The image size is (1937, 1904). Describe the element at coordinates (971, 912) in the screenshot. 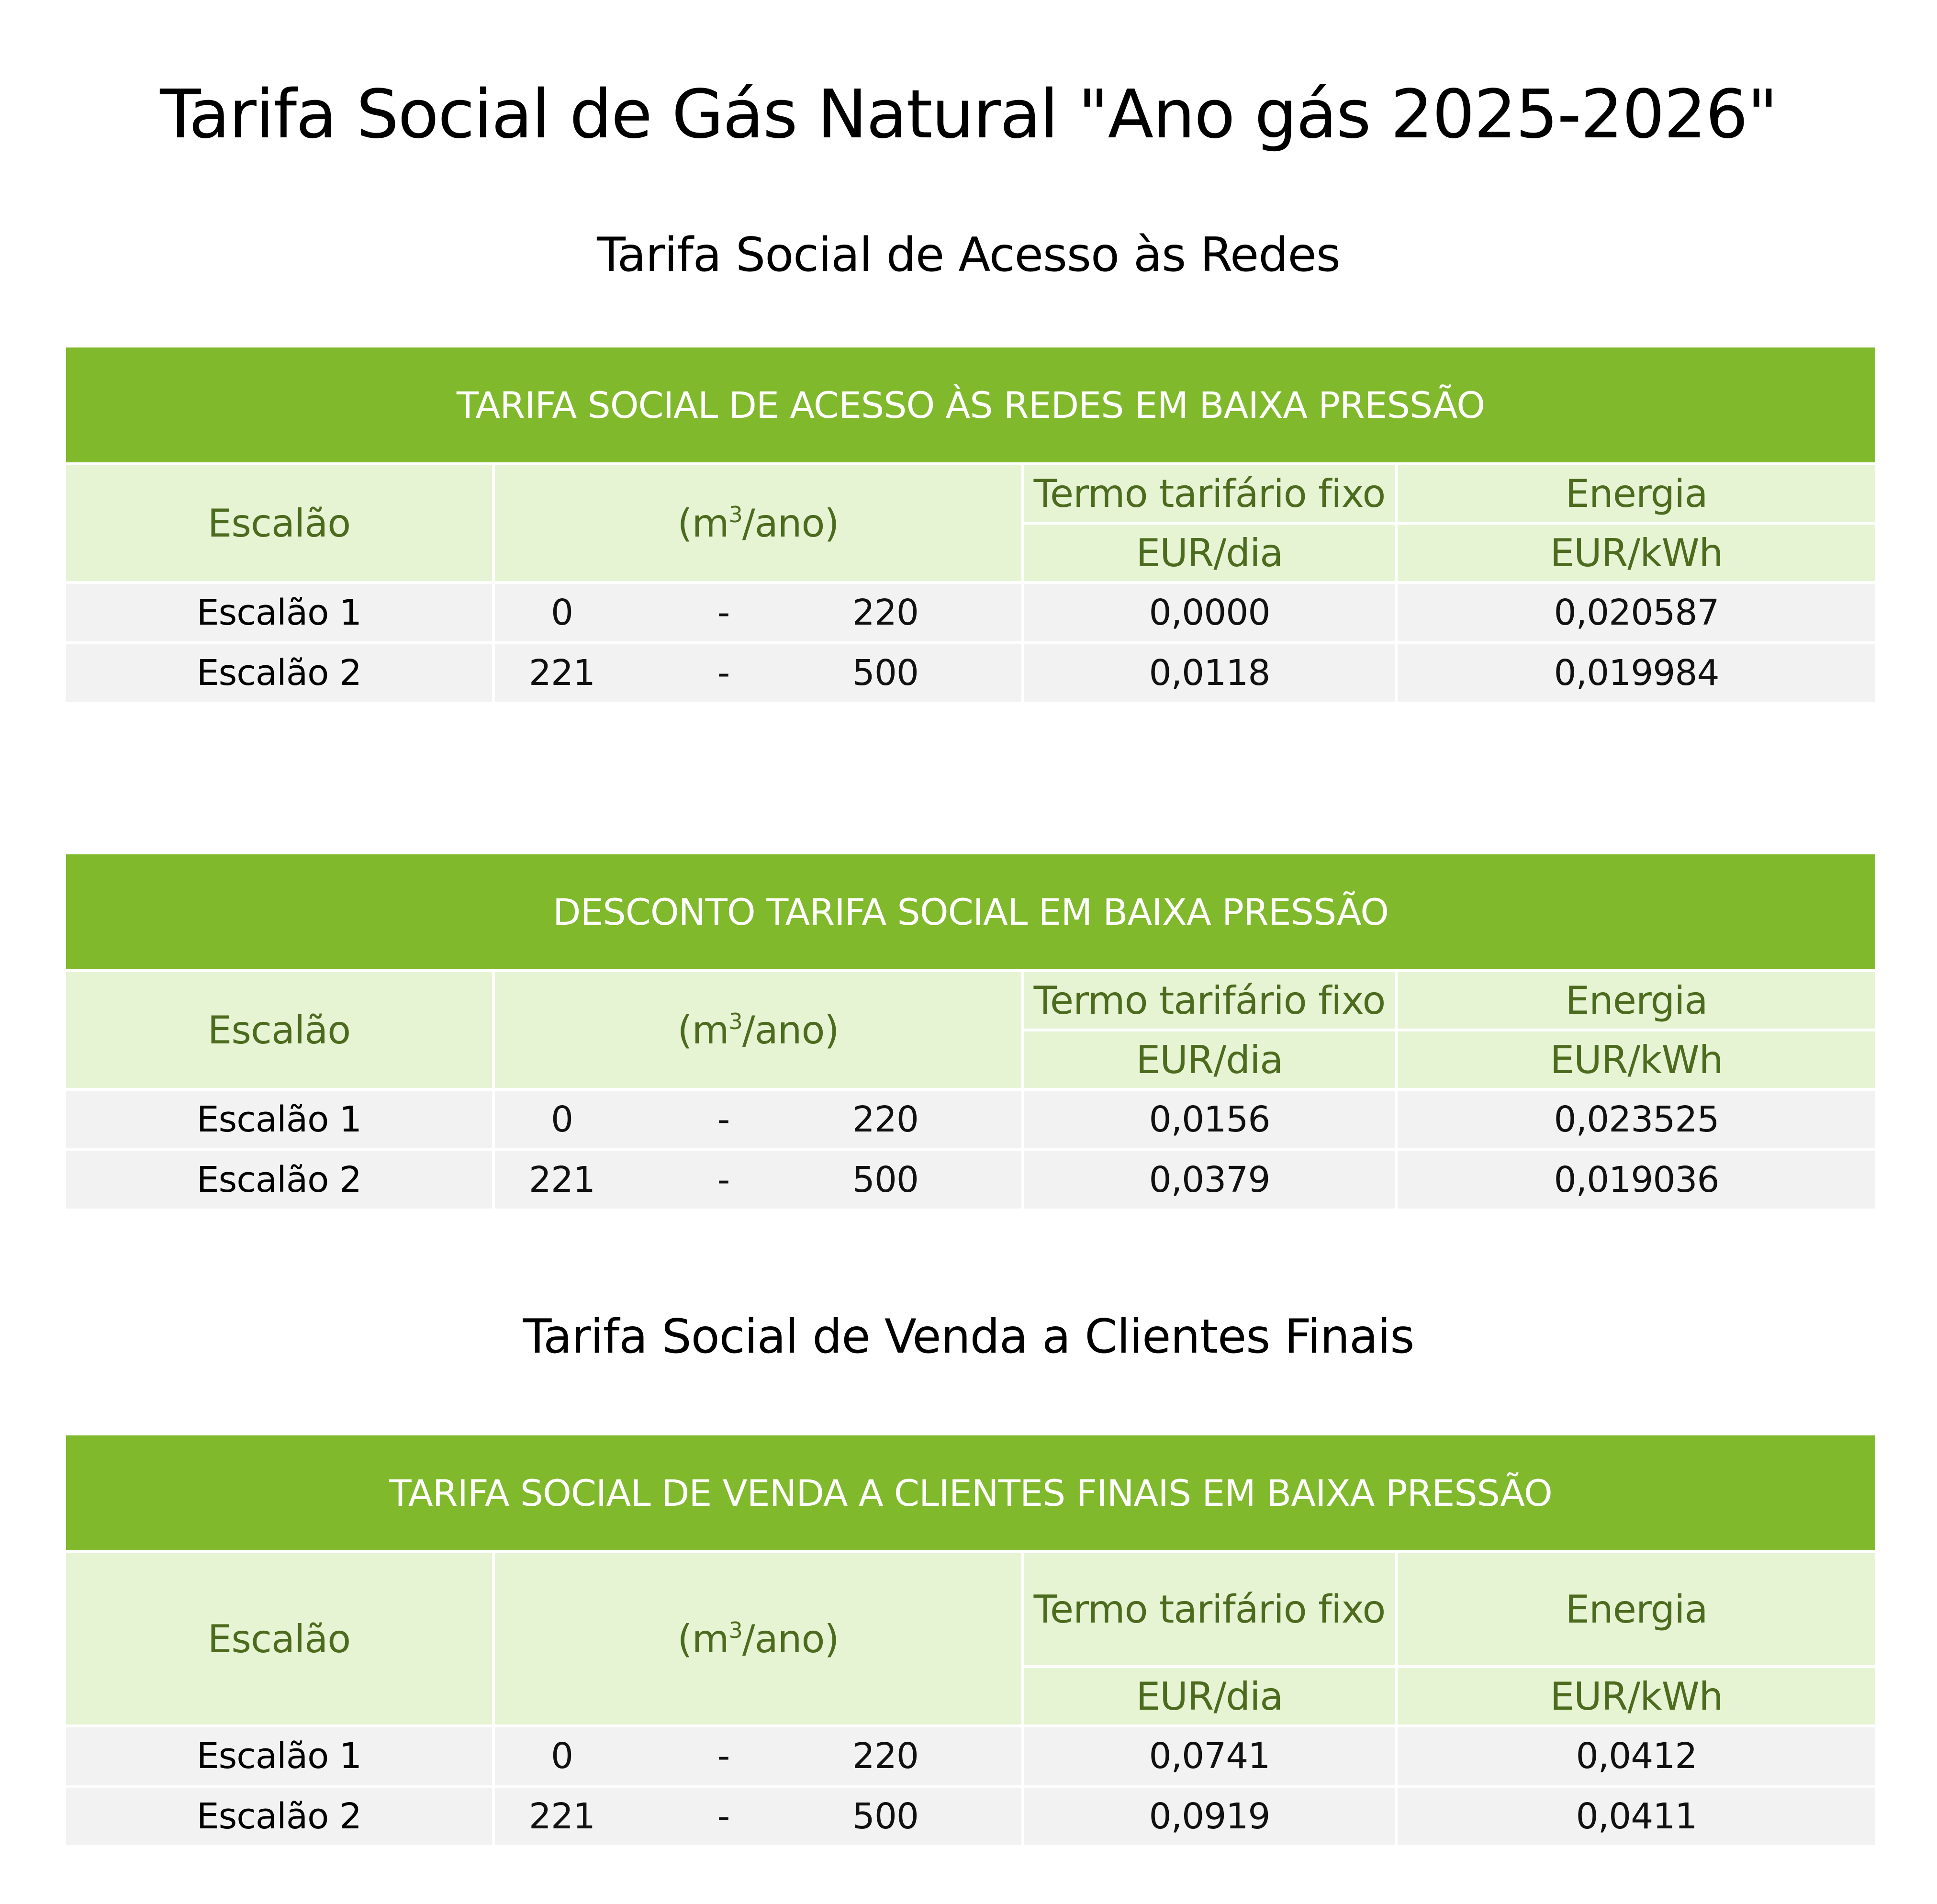

I see `table-title: DESCONTO TARIFA SOCIAL EM BAIXA PRESSÃO` at that location.